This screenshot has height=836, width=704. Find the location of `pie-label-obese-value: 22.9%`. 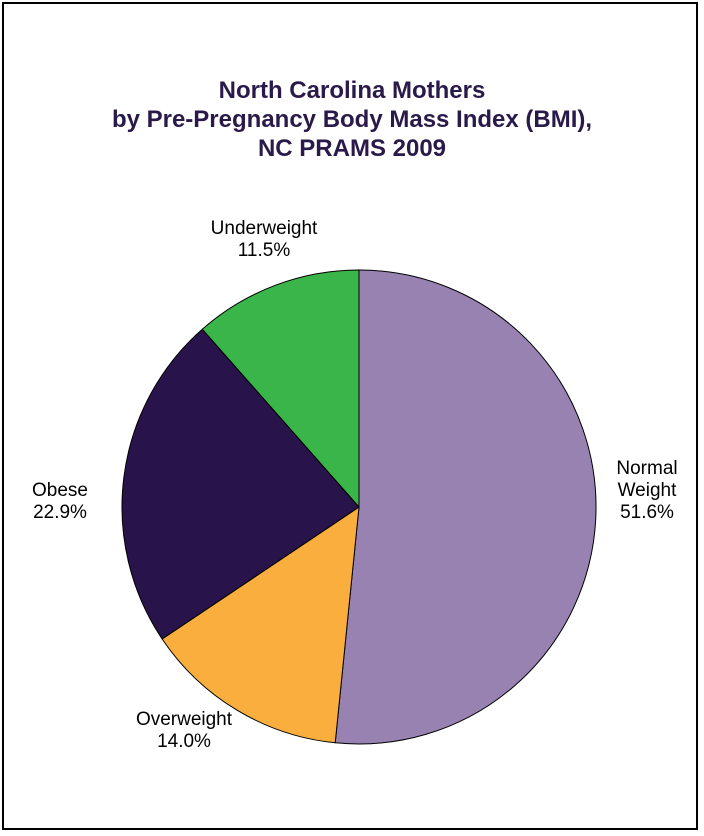

pie-label-obese-value: 22.9% is located at coordinates (60, 512).